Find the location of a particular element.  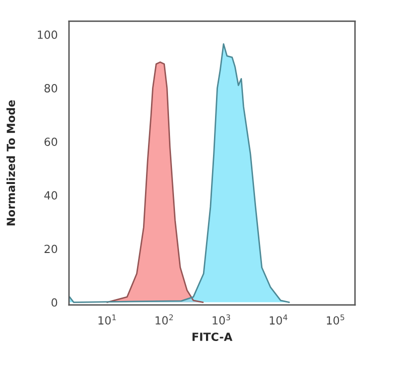

x-axis-title: FITC-A is located at coordinates (212, 336).